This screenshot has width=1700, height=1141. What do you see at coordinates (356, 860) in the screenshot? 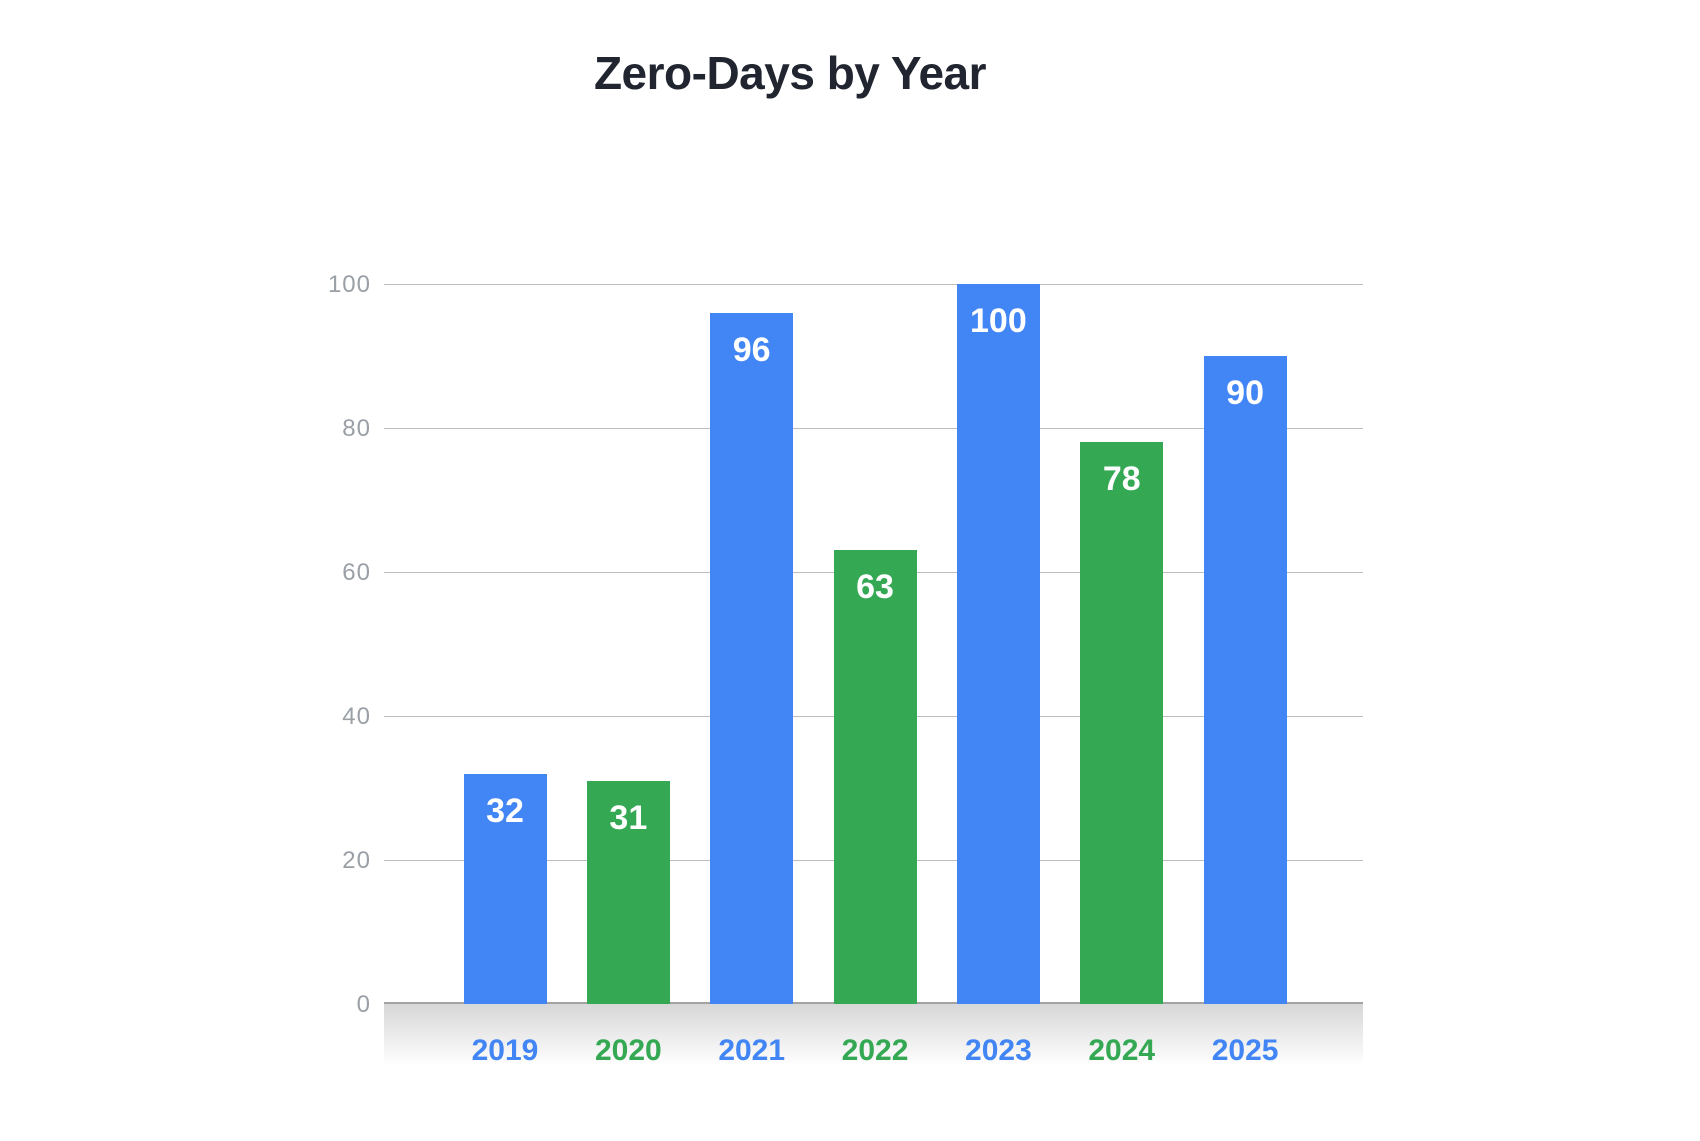
I see `y-tick-label-20: 20` at bounding box center [356, 860].